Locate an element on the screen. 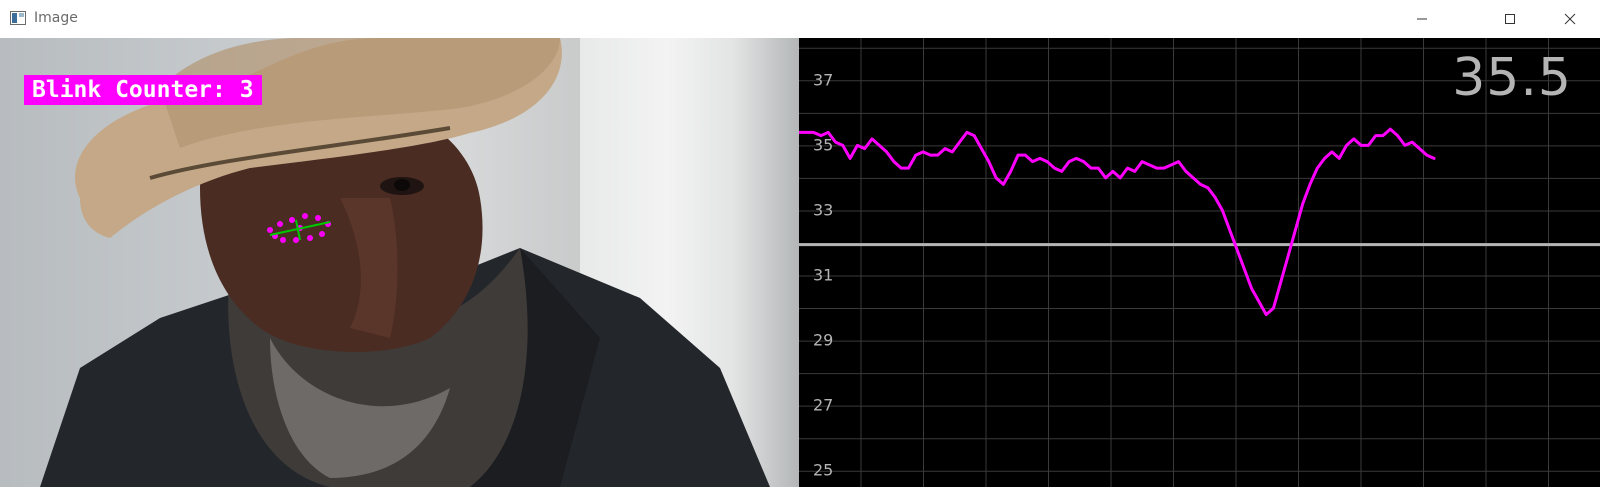 This screenshot has height=487, width=1602. app-window-icon is located at coordinates (18, 18).